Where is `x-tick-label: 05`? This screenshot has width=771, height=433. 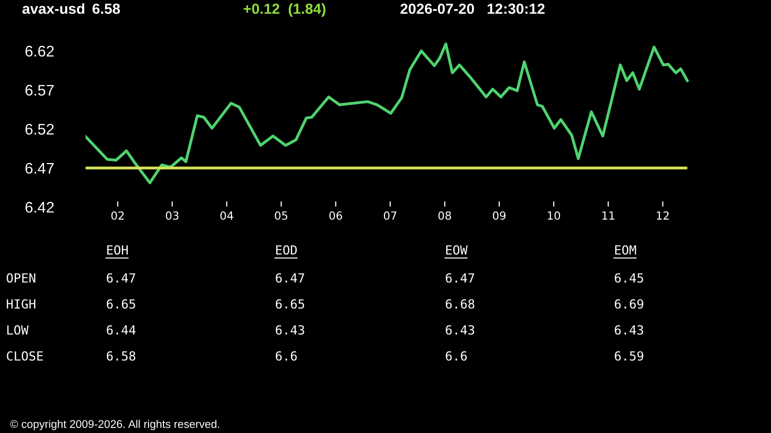
x-tick-label: 05 is located at coordinates (281, 215).